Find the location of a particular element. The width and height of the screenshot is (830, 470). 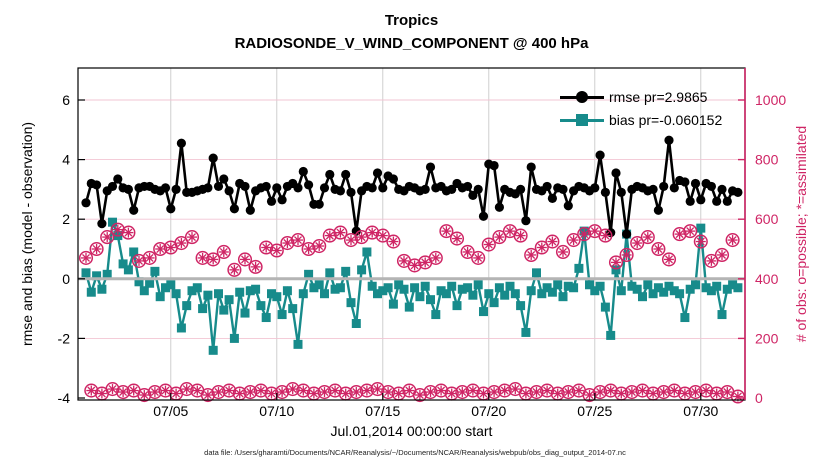

svg-text: 07/15 is located at coordinates (382, 411).